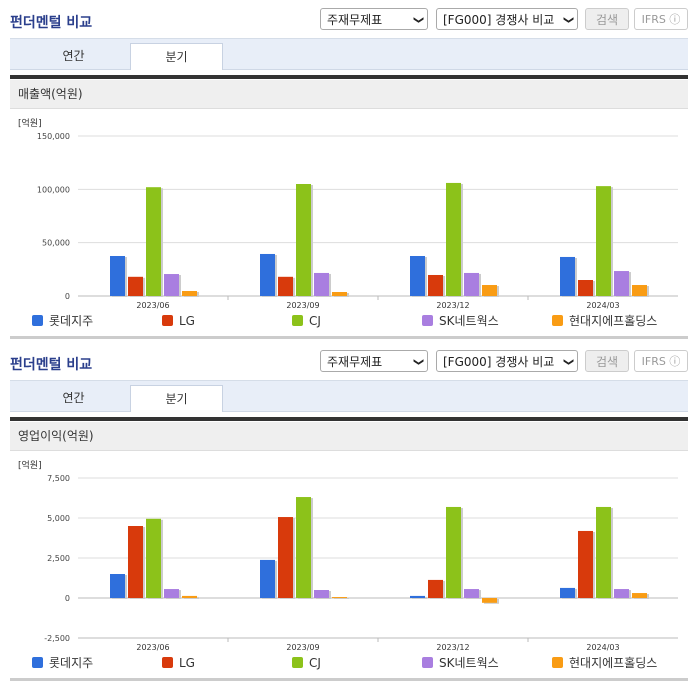  Describe the element at coordinates (302, 647) in the screenshot. I see `x-tick-label: 2023/09` at that location.